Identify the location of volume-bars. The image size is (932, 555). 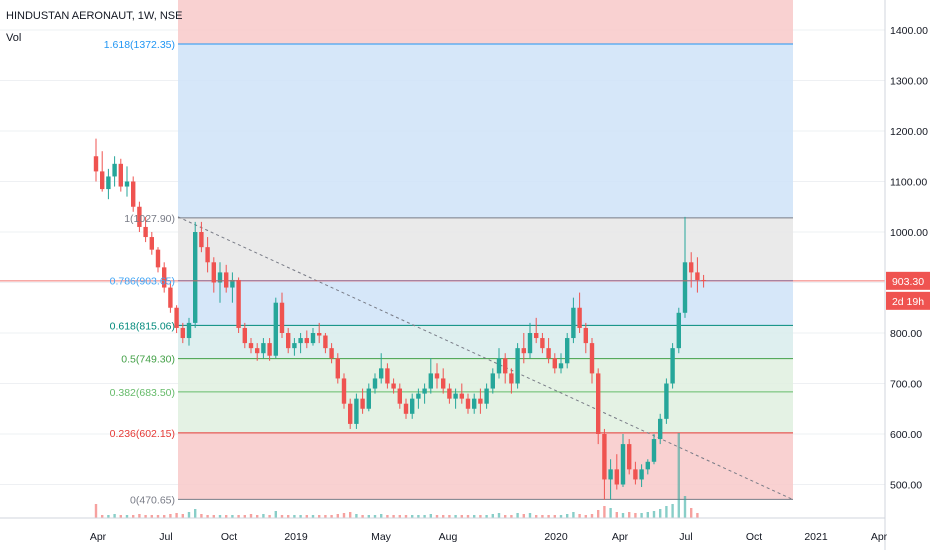
(396, 475).